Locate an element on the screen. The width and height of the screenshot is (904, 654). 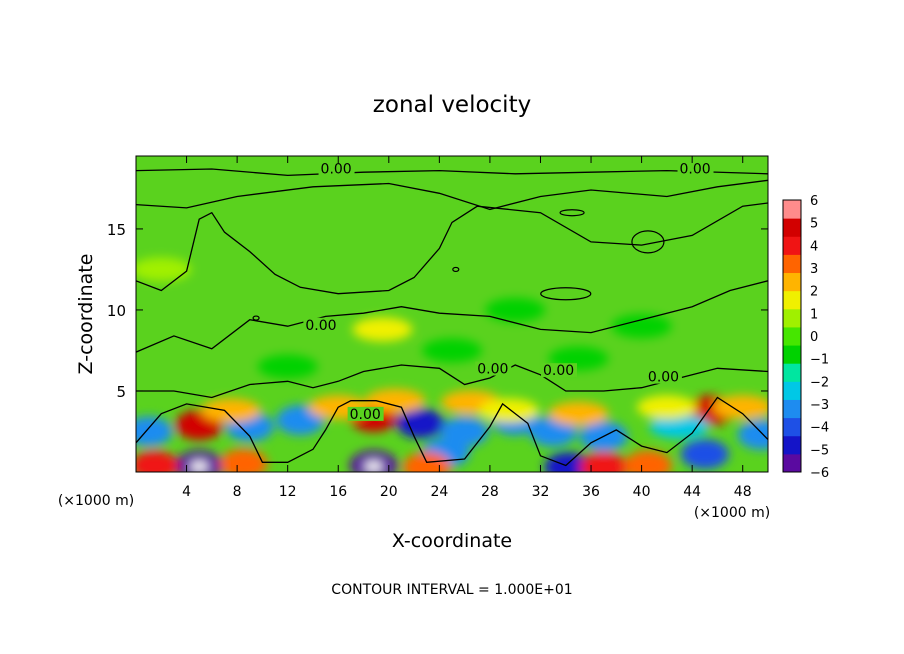
contour-interval-note: CONTOUR INTERVAL = 1.000E+01 is located at coordinates (451, 590).